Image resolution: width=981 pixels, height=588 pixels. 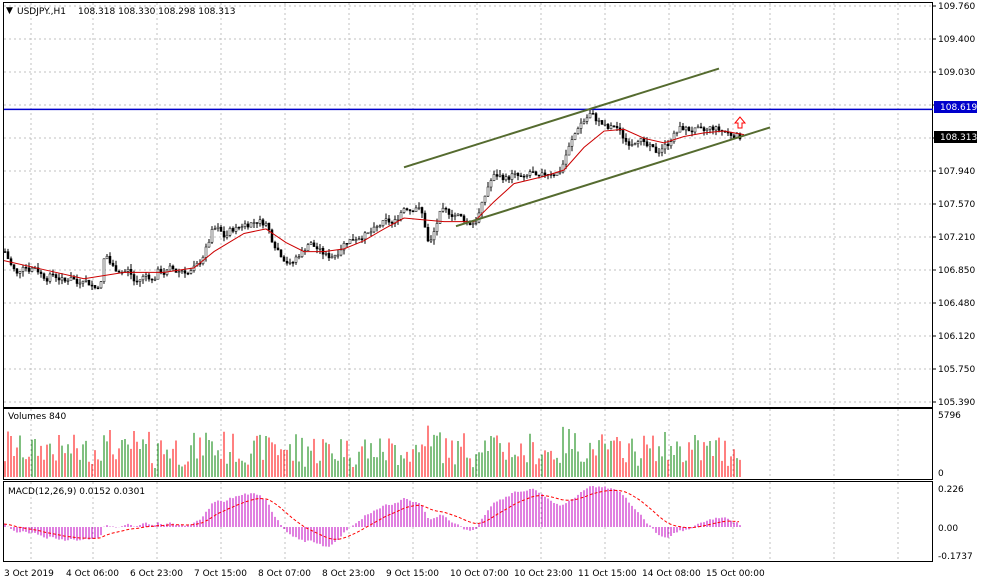 What do you see at coordinates (156, 12) in the screenshot?
I see `ohlc-values: 108.318 108.330 108.298 108.313` at bounding box center [156, 12].